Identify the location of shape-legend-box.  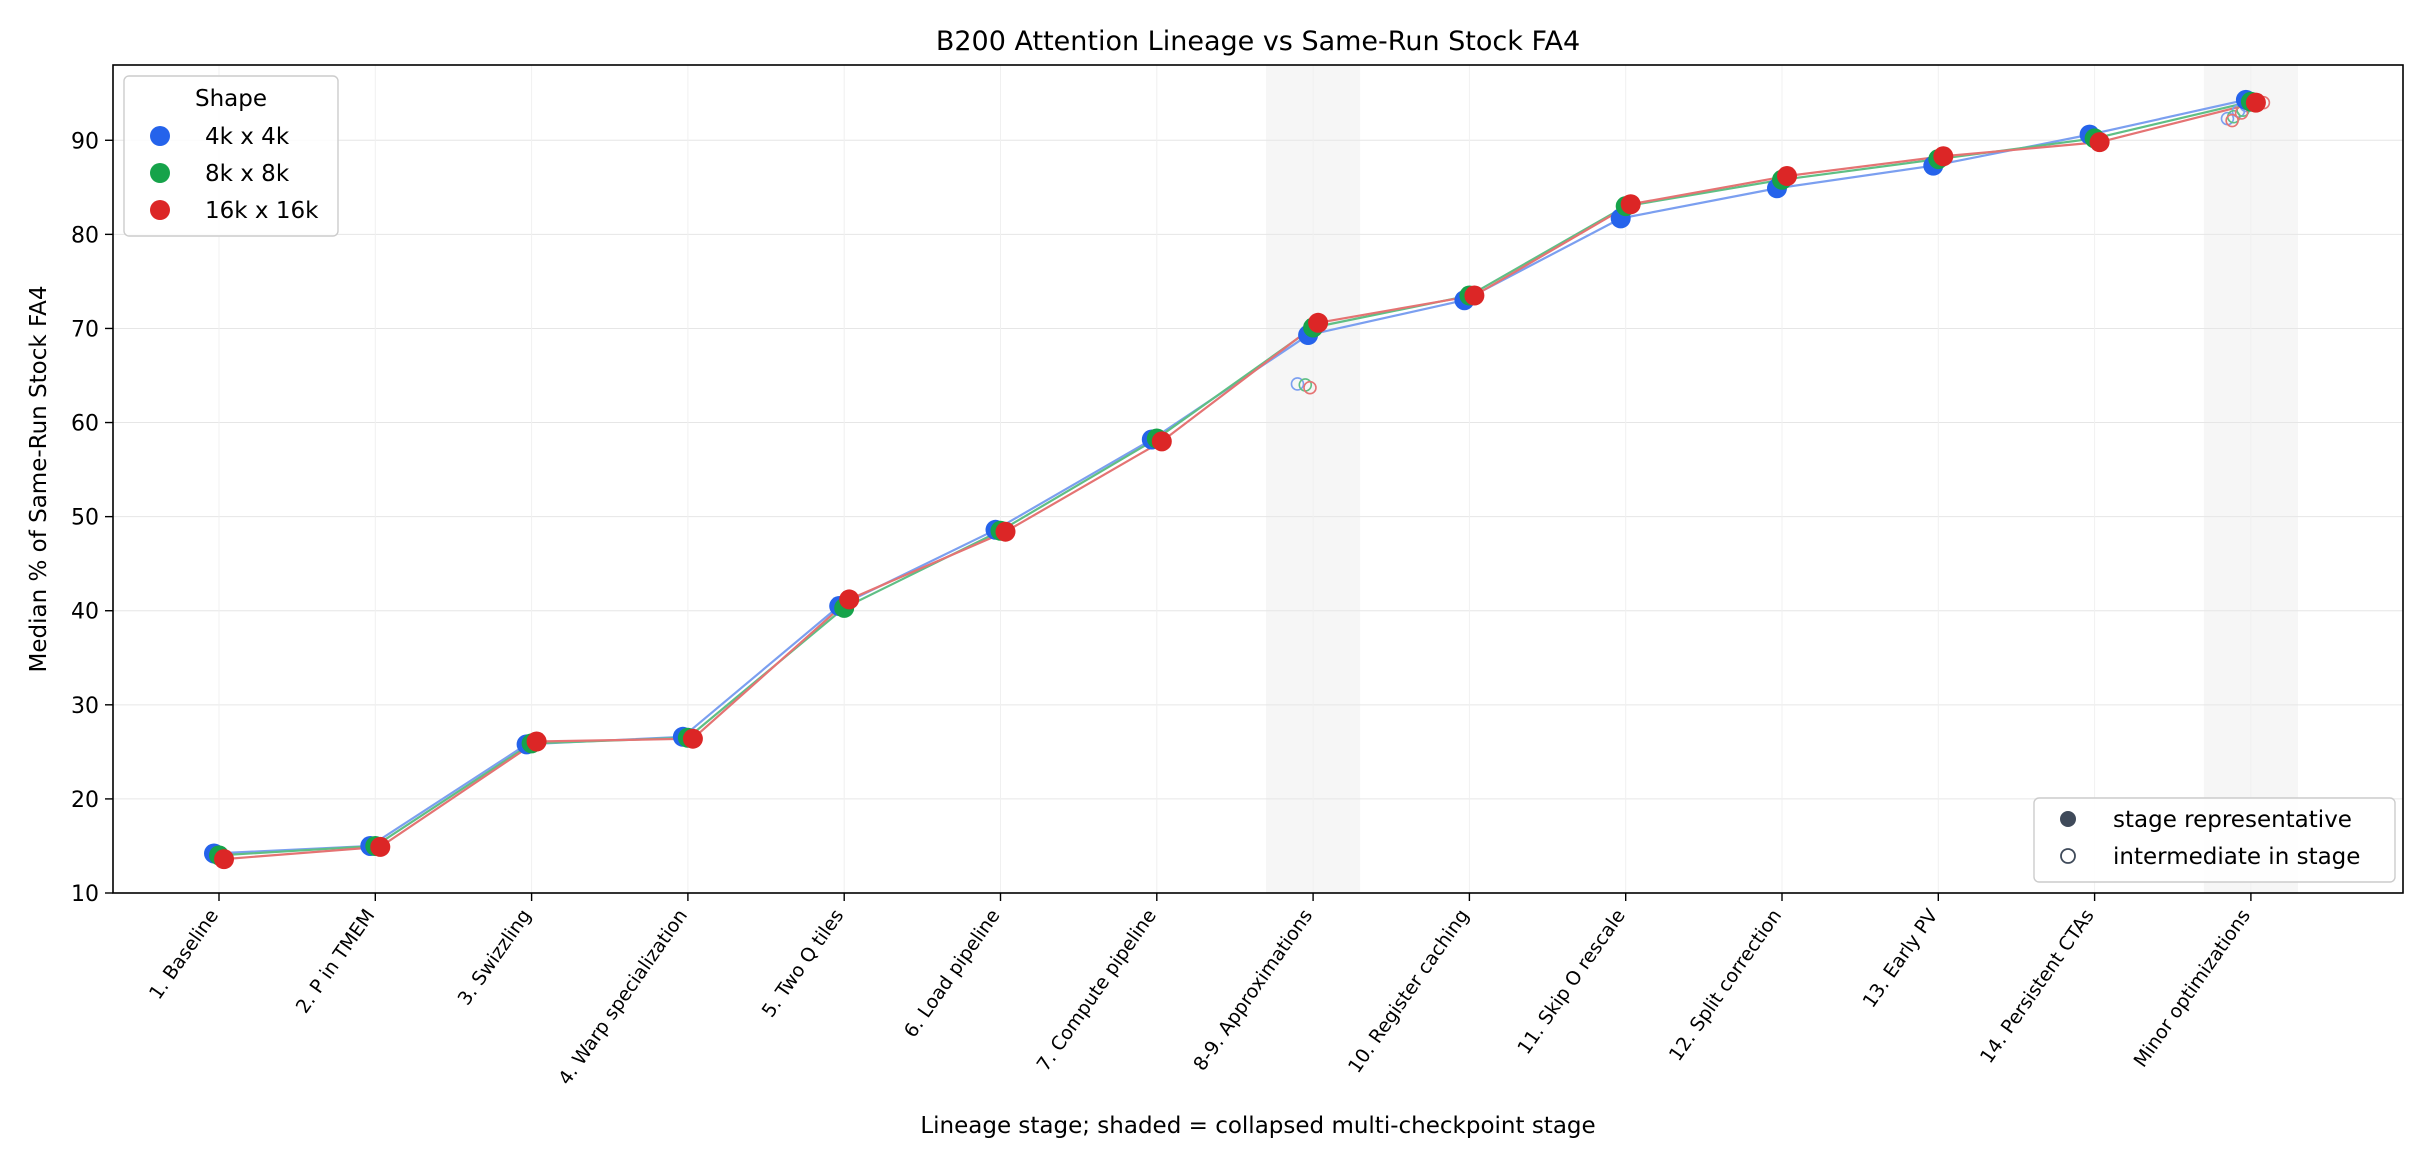
(231, 156).